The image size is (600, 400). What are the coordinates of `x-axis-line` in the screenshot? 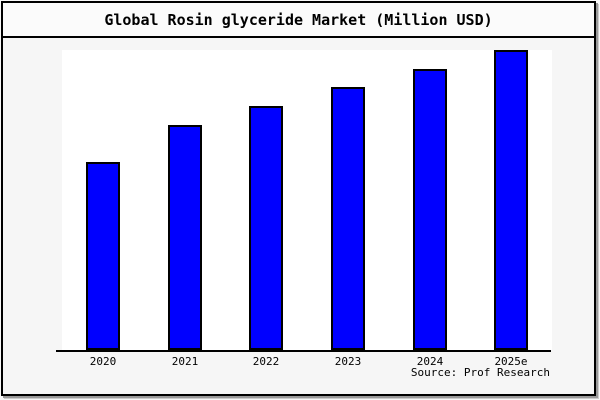 It's located at (303, 351).